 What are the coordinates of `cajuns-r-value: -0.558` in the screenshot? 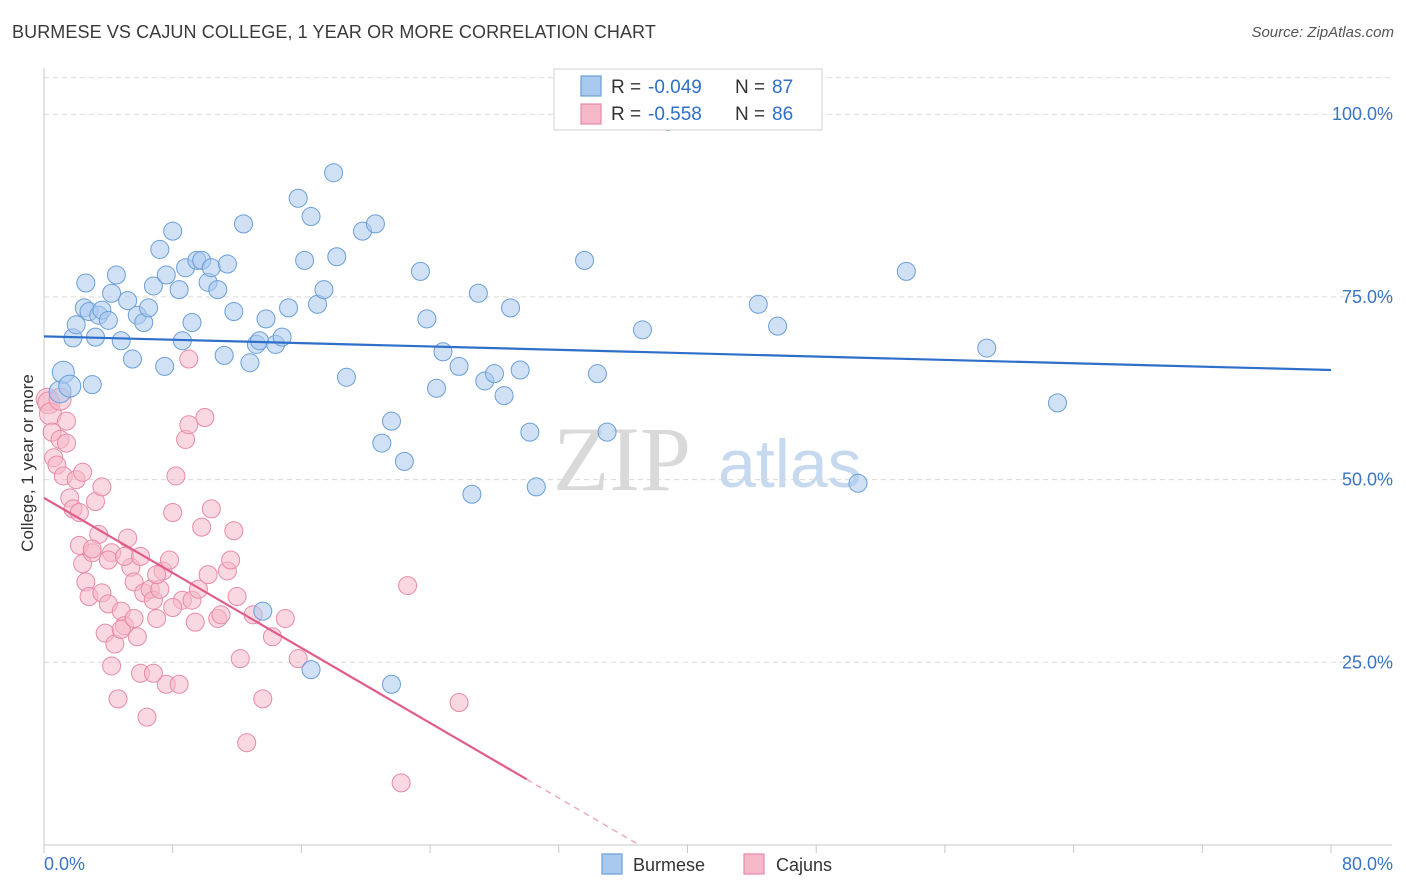 It's located at (675, 114).